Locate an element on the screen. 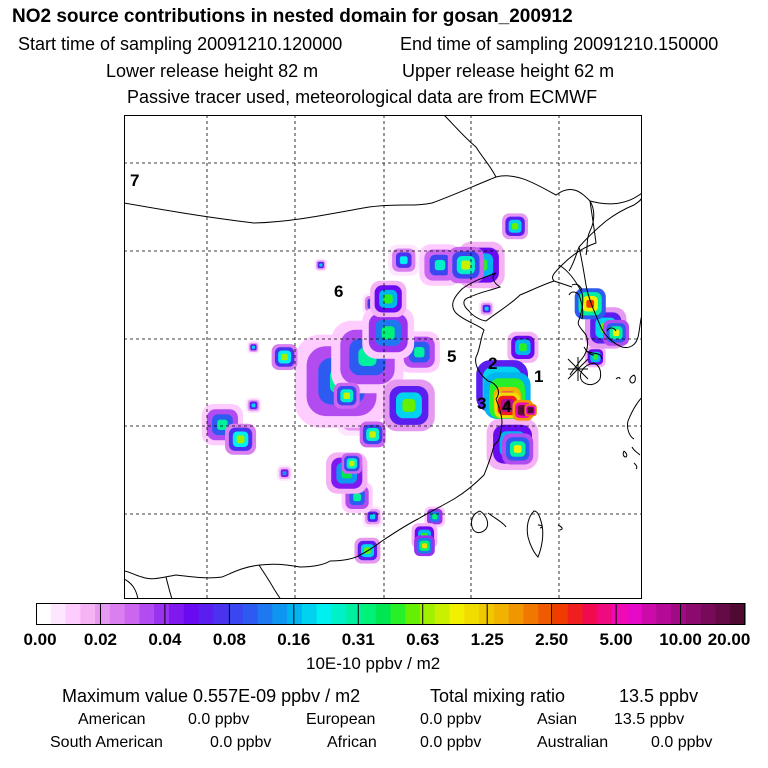 This screenshot has height=768, width=768. receptor-marker is located at coordinates (578, 369).